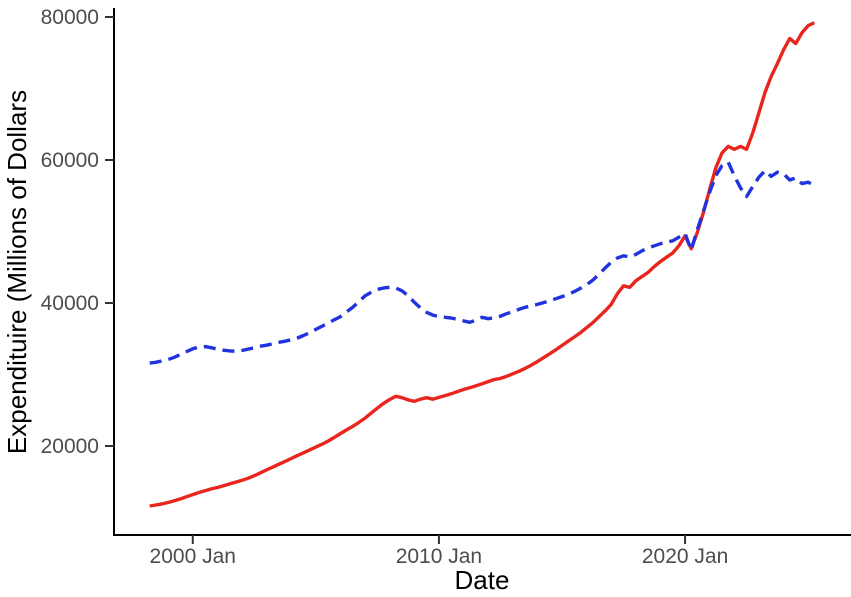 The height and width of the screenshot is (597, 851). I want to click on x-tick-label: 2010 Jan, so click(439, 556).